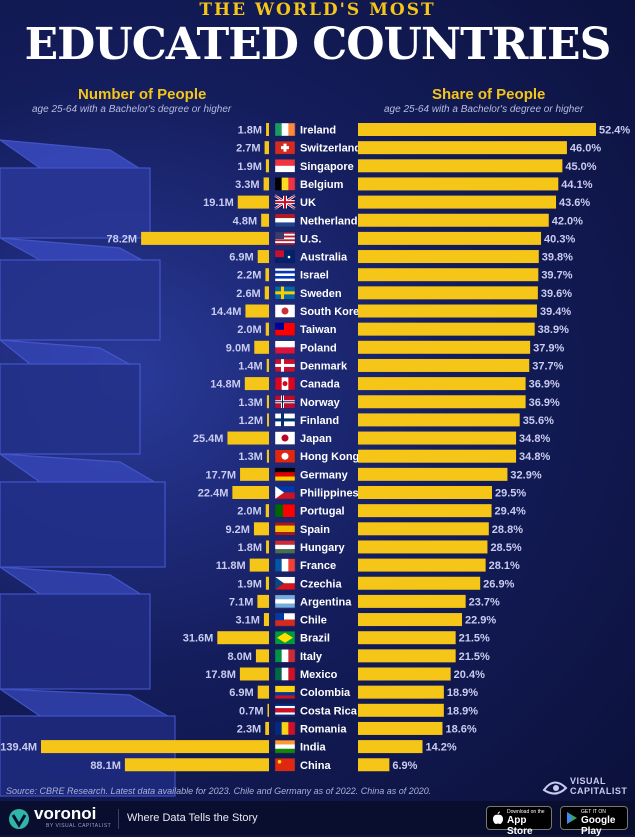  What do you see at coordinates (65, 813) in the screenshot?
I see `voronoi-brand-name: voronoi` at bounding box center [65, 813].